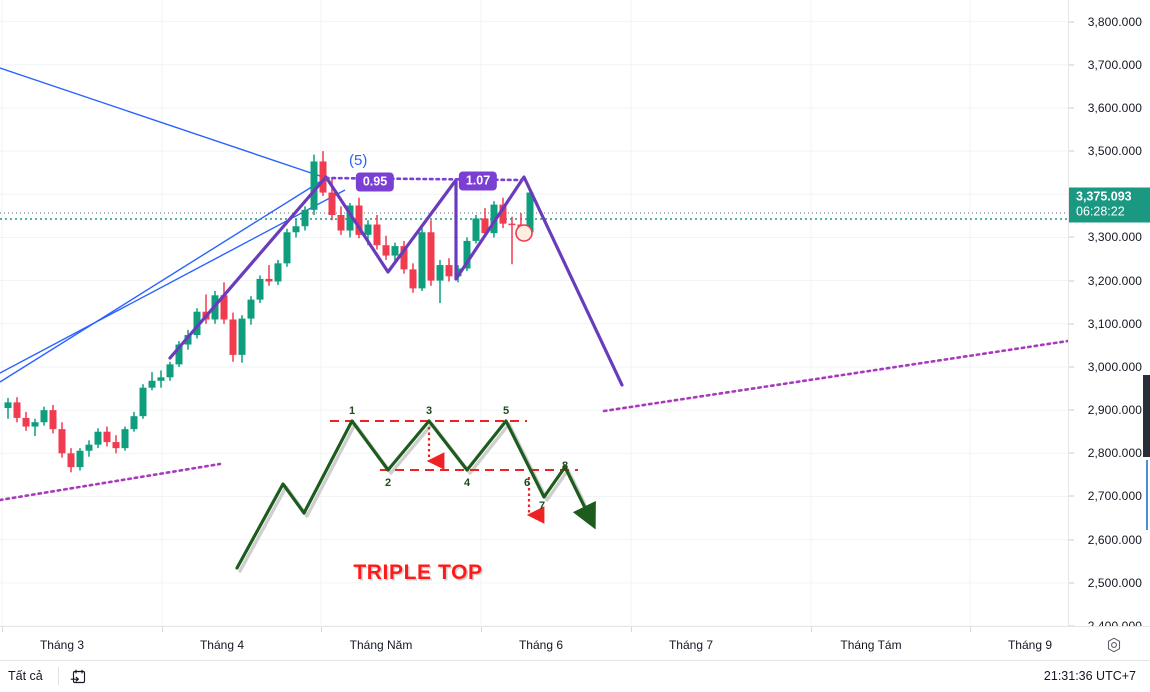  I want to click on price-tick-label: 3,700.000, so click(1114, 64).